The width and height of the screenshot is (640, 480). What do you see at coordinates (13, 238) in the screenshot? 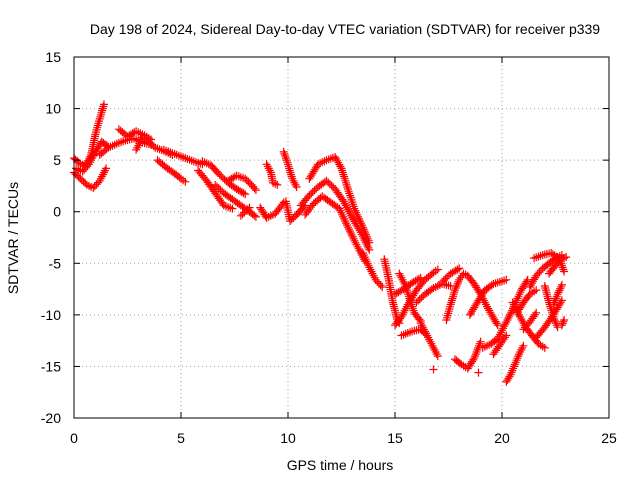
I see `y-axis-label: SDTVAR / TECUs` at bounding box center [13, 238].